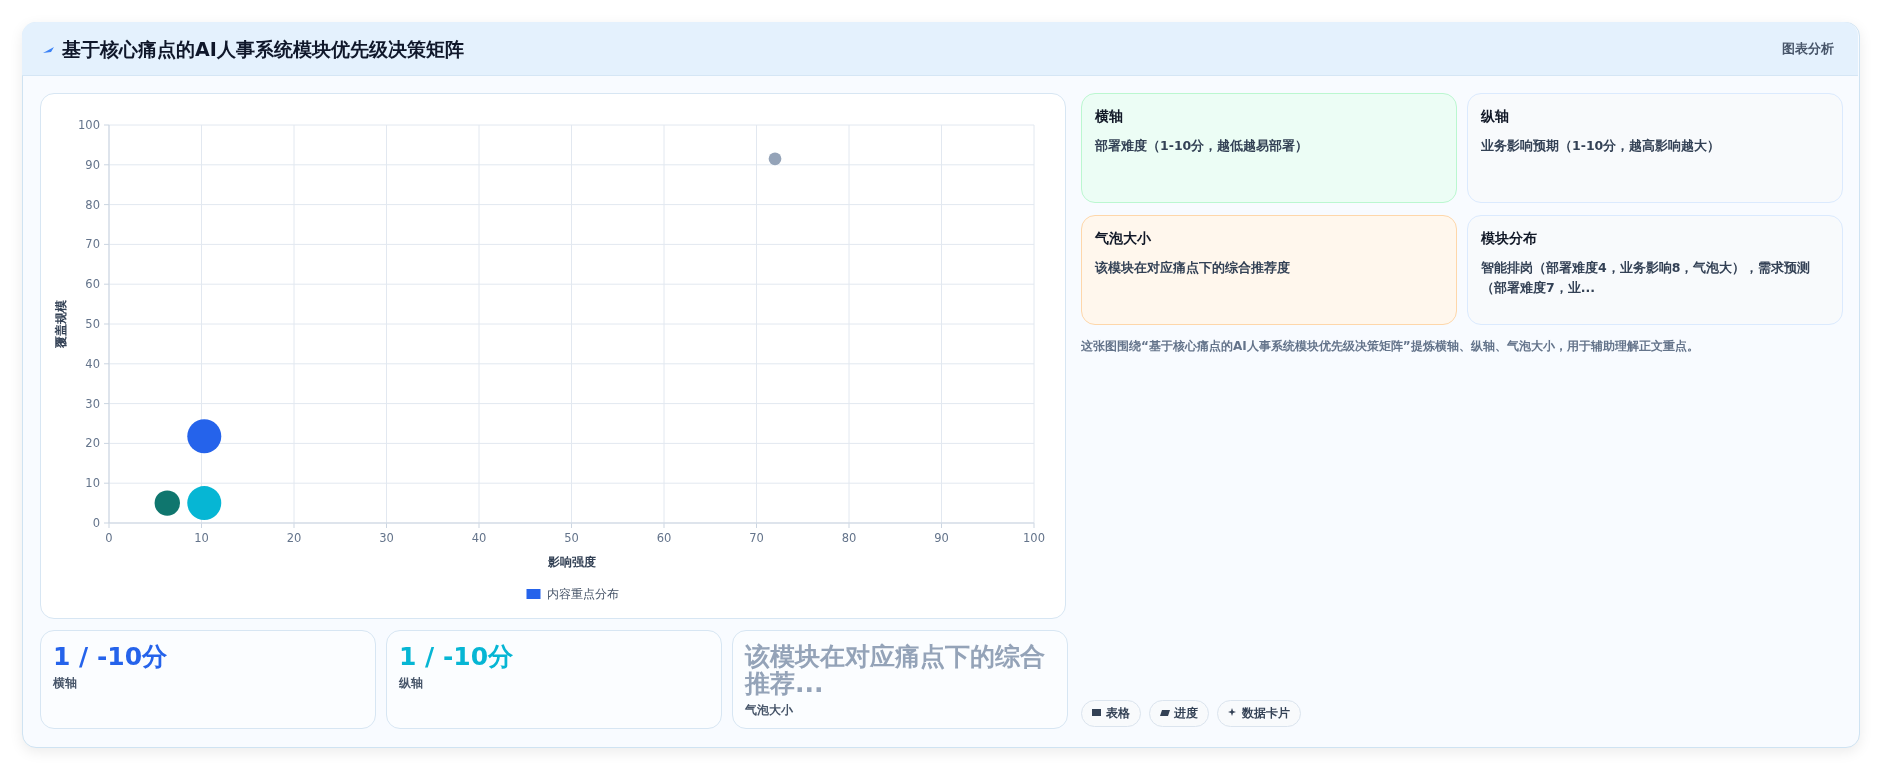 Image resolution: width=1880 pixels, height=768 pixels. I want to click on y-tick-label: 100, so click(89, 125).